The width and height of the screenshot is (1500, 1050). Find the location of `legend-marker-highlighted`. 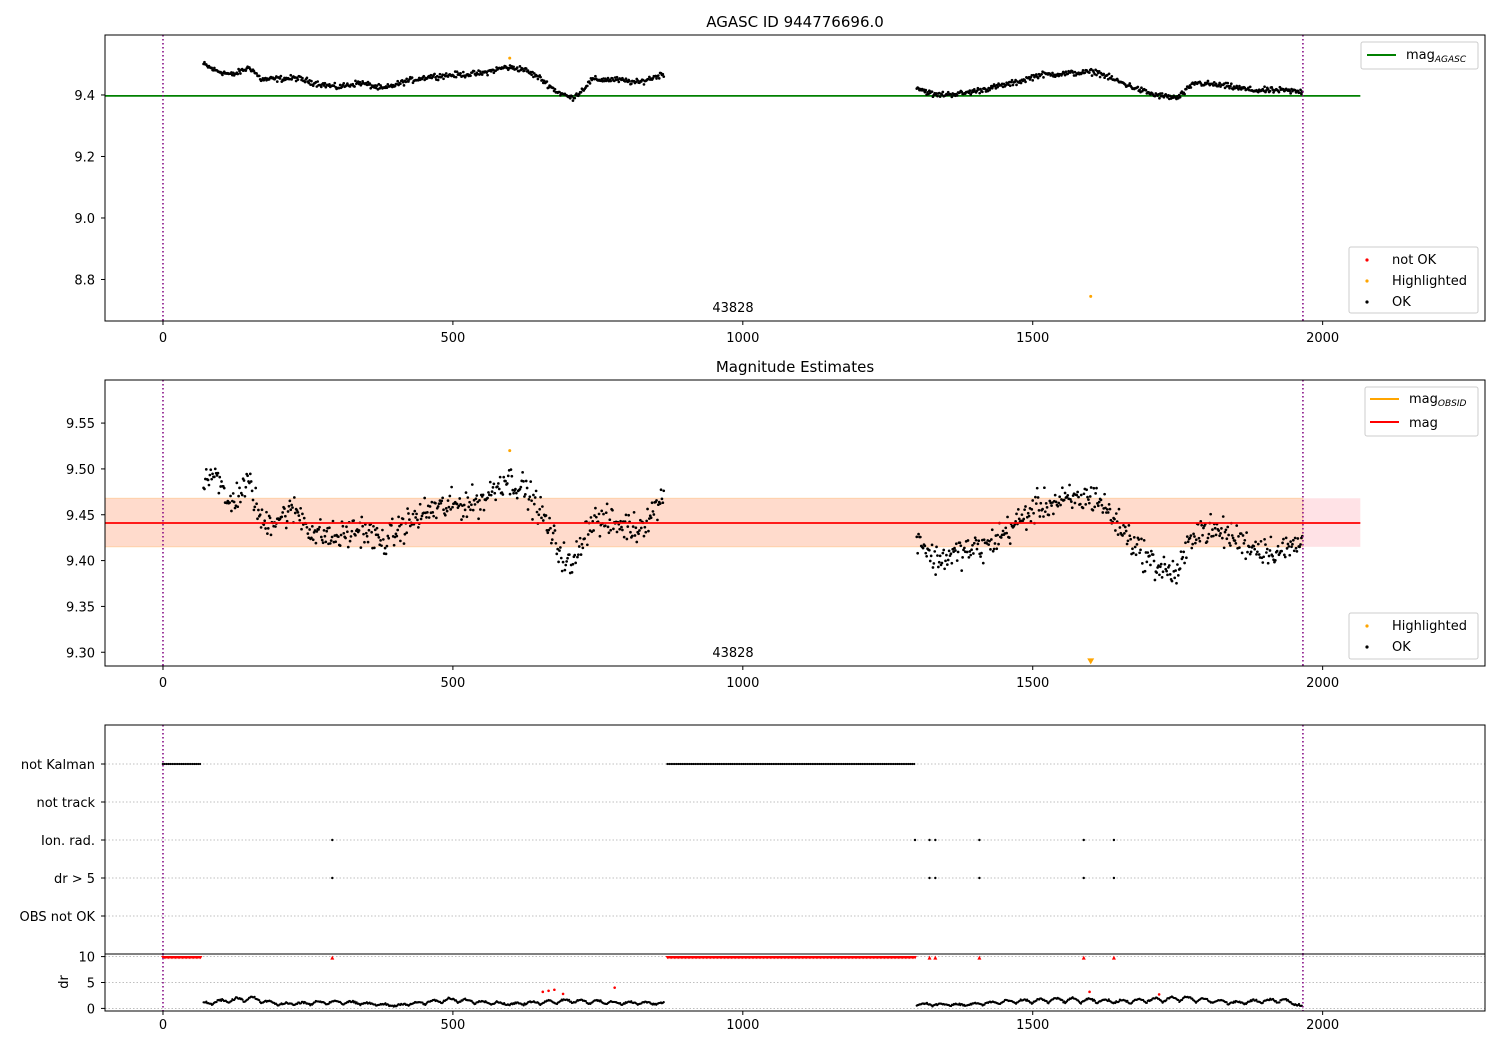

legend-marker-highlighted is located at coordinates (1367, 626).